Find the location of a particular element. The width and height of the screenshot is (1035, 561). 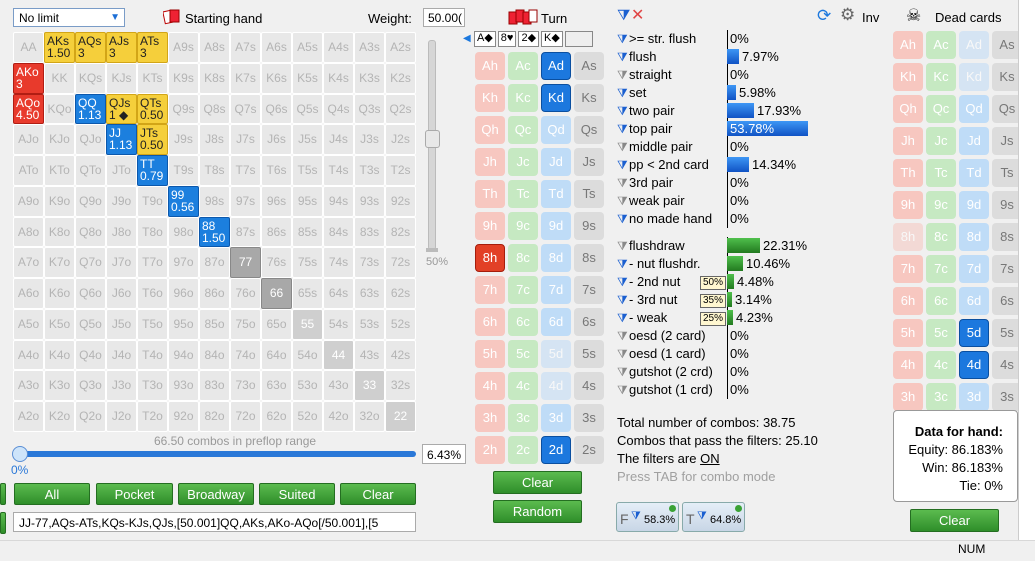

range-cell: J3o is located at coordinates (121, 386).